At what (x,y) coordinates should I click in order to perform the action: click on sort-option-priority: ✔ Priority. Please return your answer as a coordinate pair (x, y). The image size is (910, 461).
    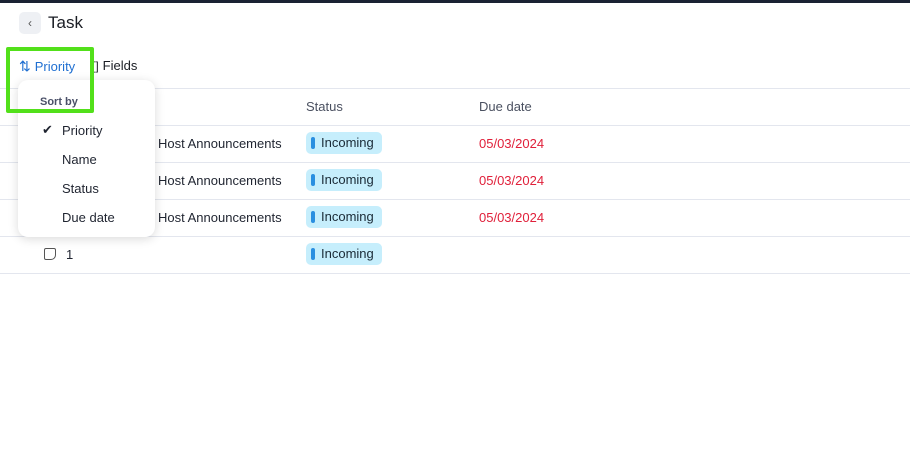
    Looking at the image, I should click on (86, 131).